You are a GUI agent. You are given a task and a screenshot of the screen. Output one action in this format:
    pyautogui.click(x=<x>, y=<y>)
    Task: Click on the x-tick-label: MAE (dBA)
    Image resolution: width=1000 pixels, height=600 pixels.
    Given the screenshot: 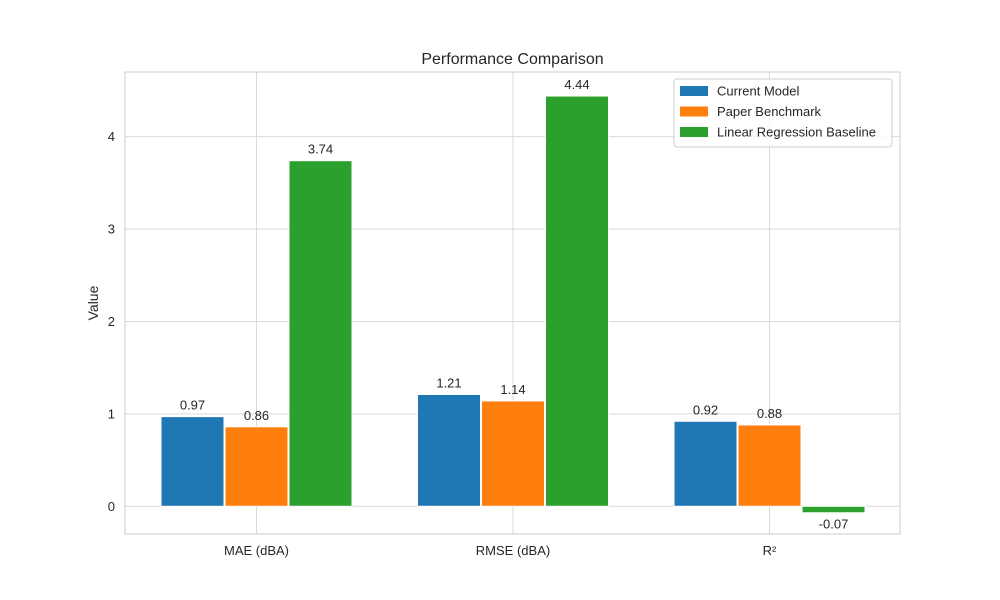 What is the action you would take?
    pyautogui.click(x=256, y=550)
    